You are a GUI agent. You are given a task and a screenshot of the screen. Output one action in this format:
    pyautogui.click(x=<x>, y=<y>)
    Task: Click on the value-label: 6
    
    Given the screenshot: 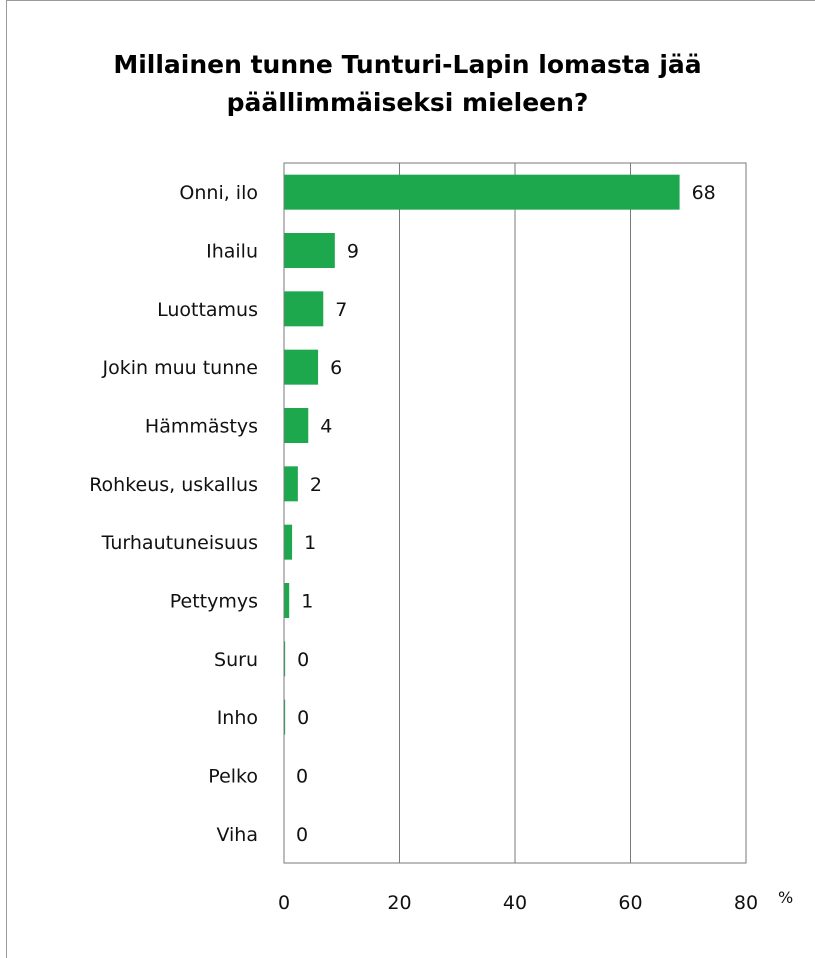 What is the action you would take?
    pyautogui.click(x=336, y=368)
    